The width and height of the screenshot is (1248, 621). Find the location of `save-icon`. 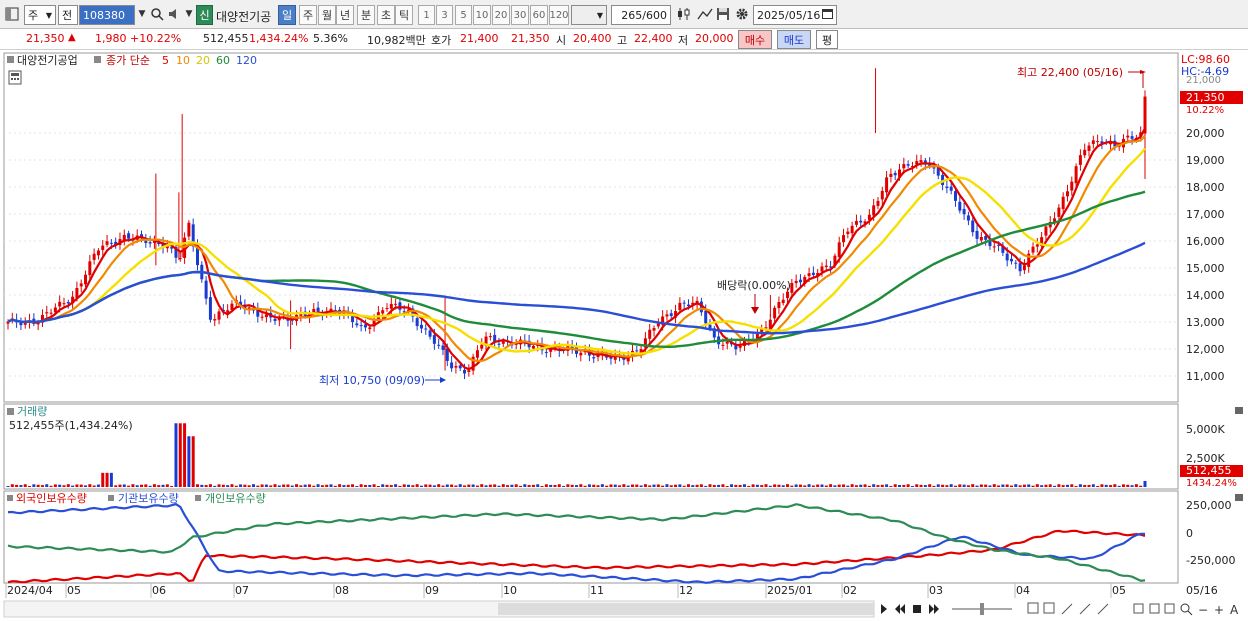

save-icon is located at coordinates (723, 14).